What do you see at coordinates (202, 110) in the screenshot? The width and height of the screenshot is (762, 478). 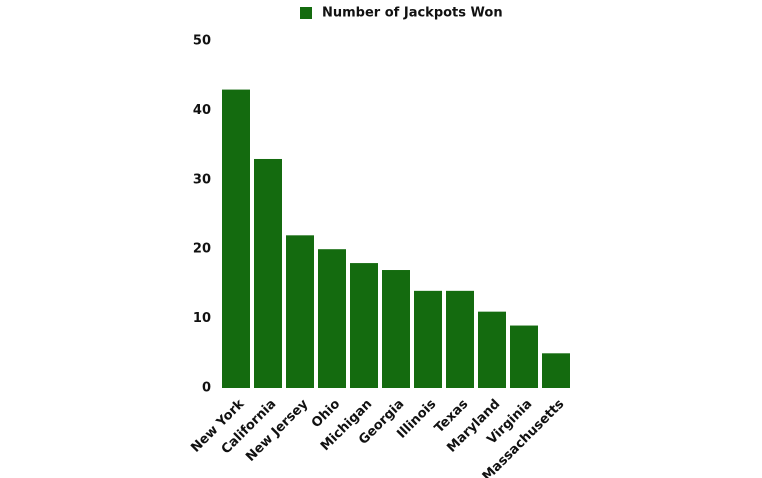 I see `y-tick-label: 40` at bounding box center [202, 110].